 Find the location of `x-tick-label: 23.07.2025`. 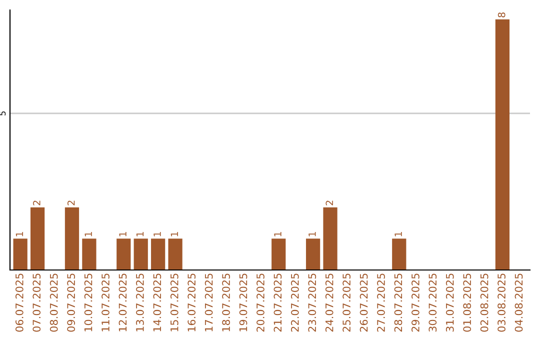

x-tick-label: 23.07.2025 is located at coordinates (312, 303).